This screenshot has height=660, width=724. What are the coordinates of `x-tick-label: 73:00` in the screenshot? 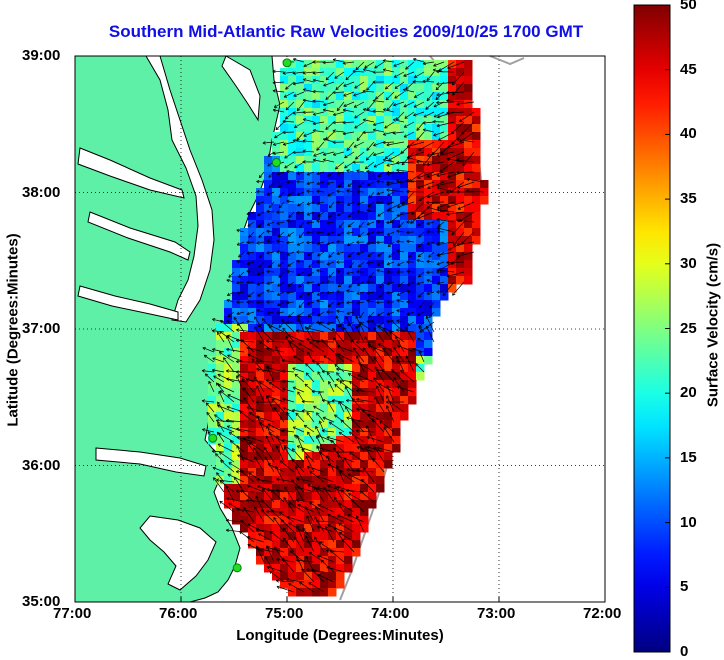 It's located at (496, 613).